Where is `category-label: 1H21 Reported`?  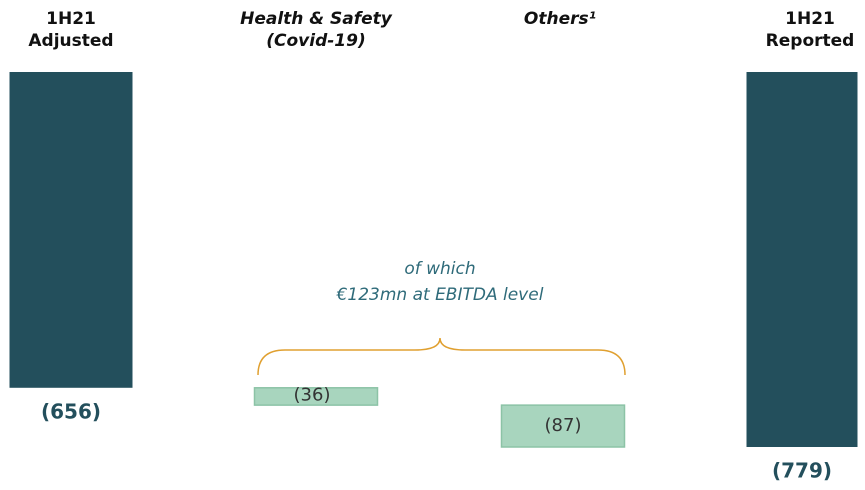 category-label: 1H21 Reported is located at coordinates (810, 30).